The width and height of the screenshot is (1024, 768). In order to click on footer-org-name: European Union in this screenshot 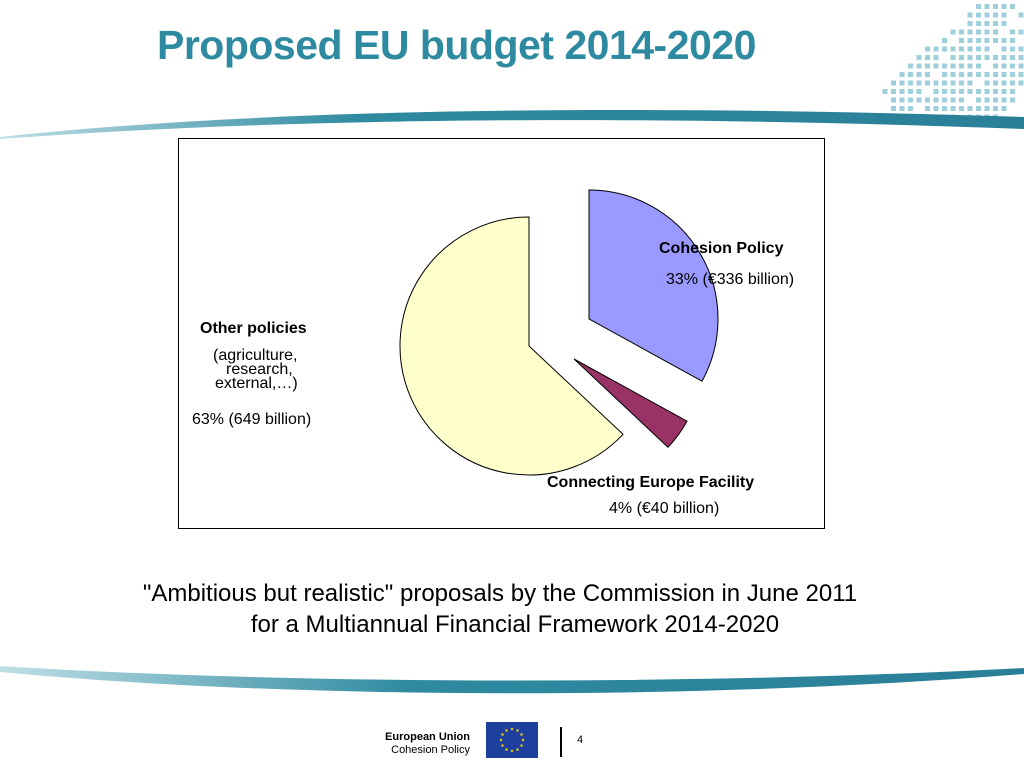, I will do `click(427, 737)`.